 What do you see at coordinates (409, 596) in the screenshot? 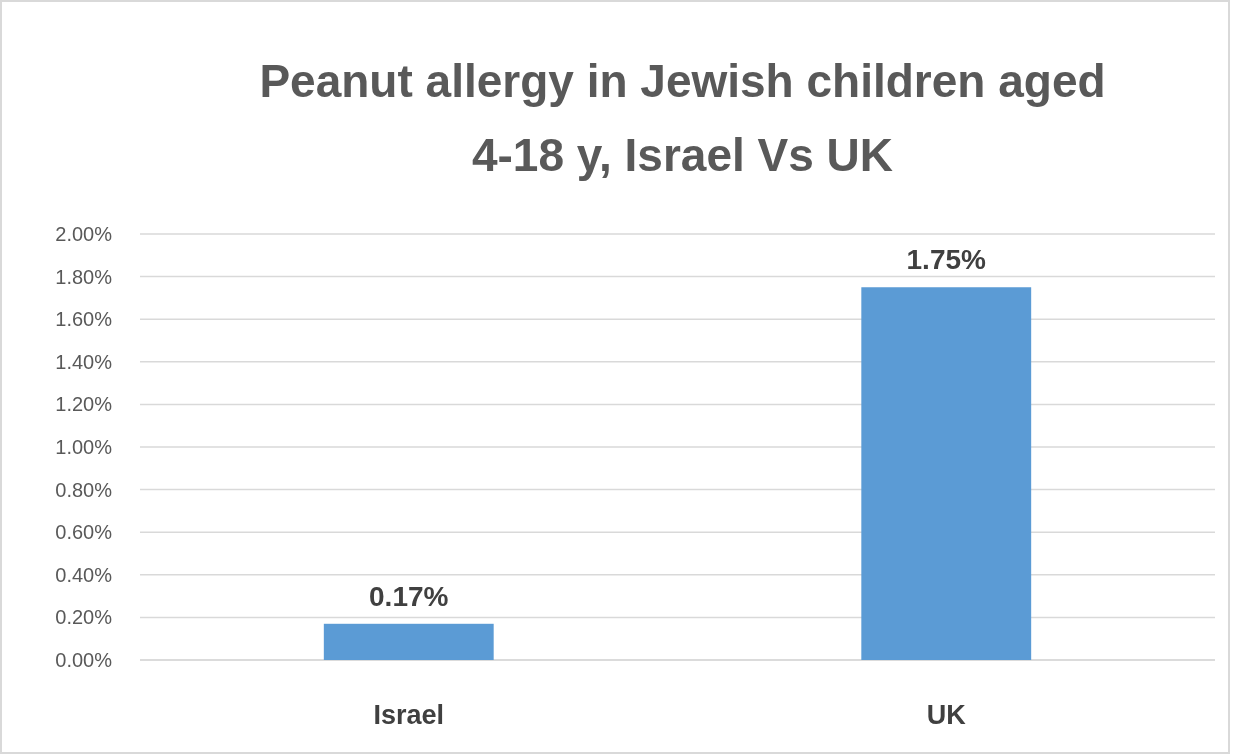
I see `data-label: 0.17%` at bounding box center [409, 596].